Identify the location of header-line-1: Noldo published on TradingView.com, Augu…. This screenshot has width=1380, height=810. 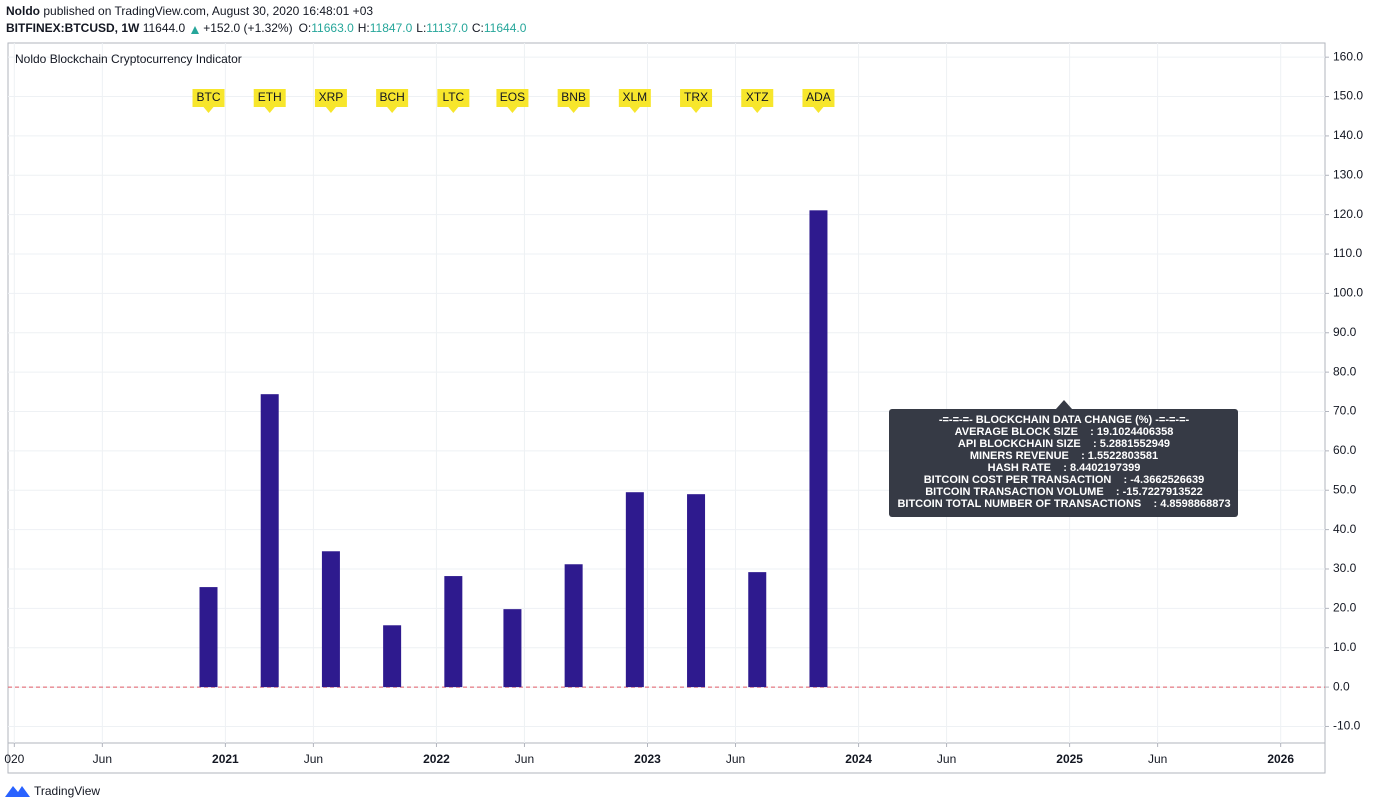
(189, 11).